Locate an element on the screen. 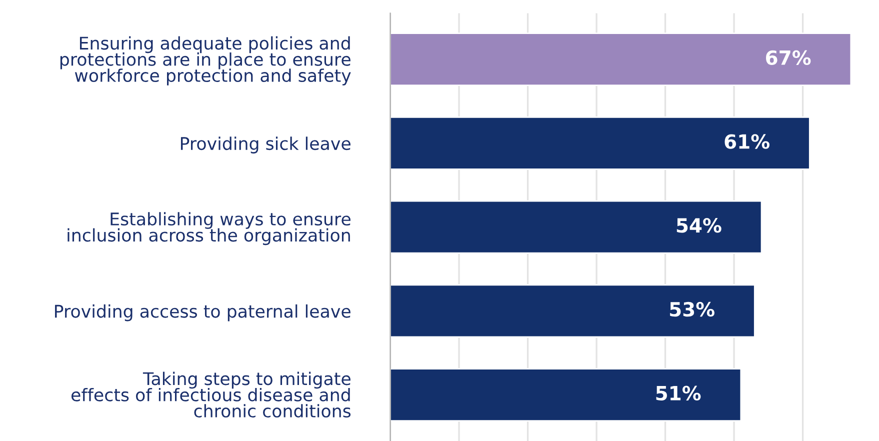 This screenshot has width=879, height=441. y-tick-label: Providing access to paternal leave is located at coordinates (202, 313).